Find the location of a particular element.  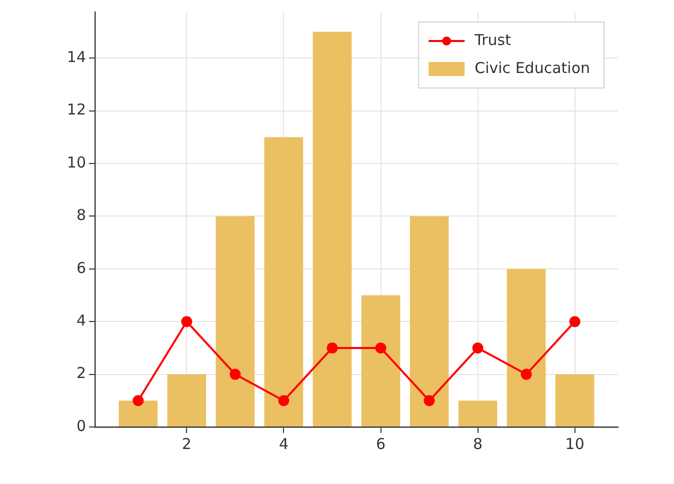

y-tick-label: 10 is located at coordinates (76, 162).